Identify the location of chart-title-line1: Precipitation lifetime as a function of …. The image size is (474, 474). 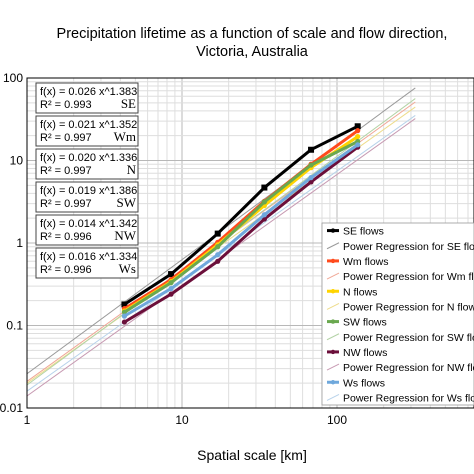
(252, 34).